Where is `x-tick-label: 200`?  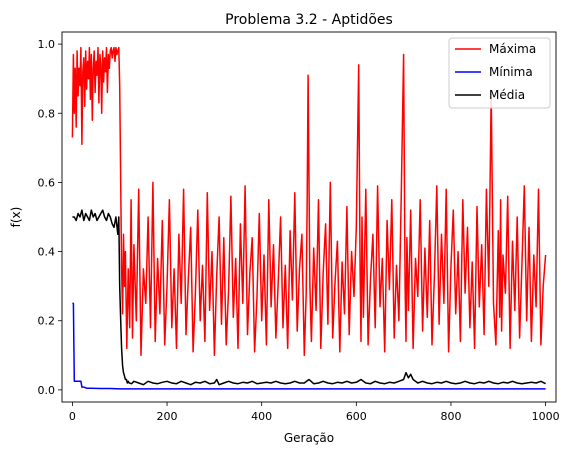 x-tick-label: 200 is located at coordinates (167, 416).